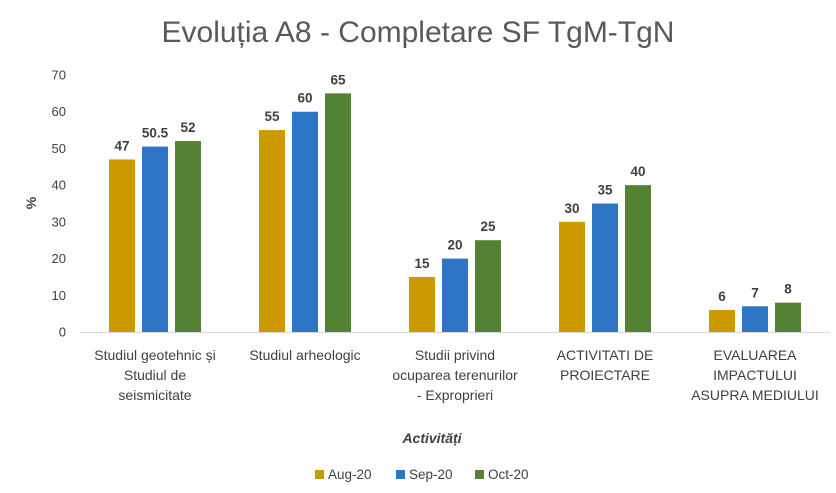 This screenshot has width=836, height=493. Describe the element at coordinates (605, 190) in the screenshot. I see `data-label: 35` at that location.